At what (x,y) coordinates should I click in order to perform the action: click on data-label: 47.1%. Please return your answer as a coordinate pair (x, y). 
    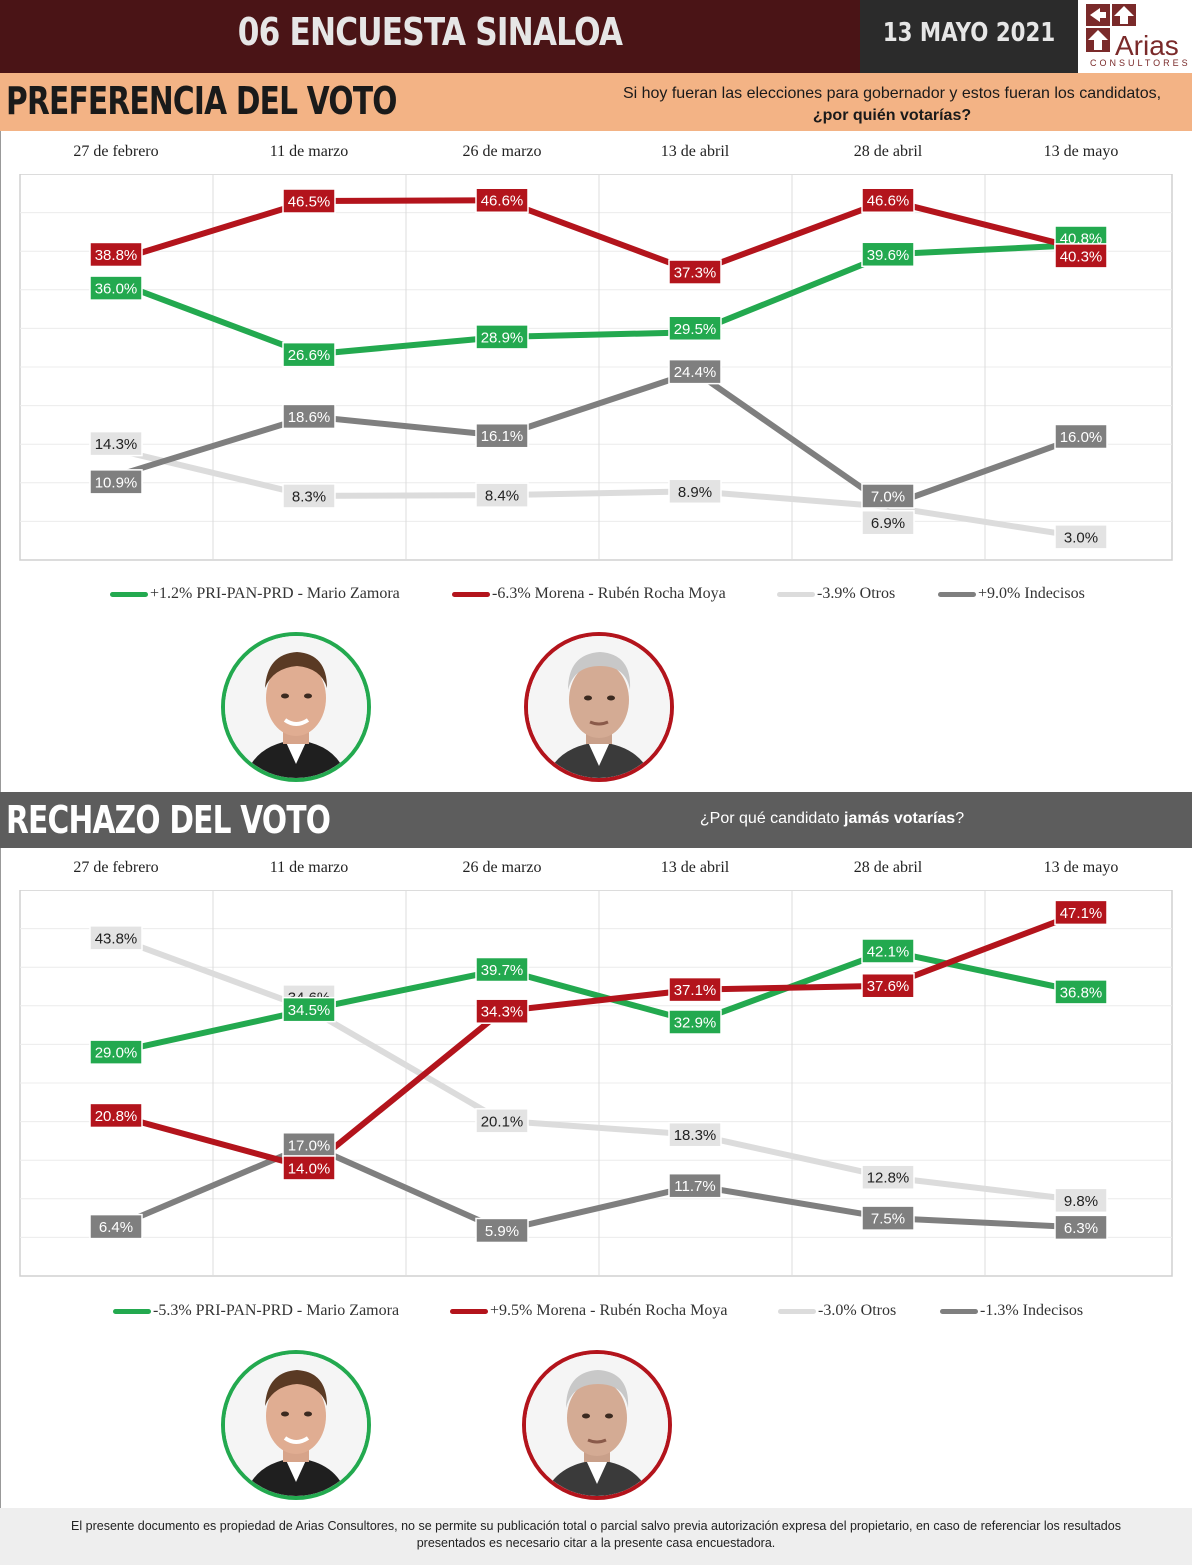
    Looking at the image, I should click on (1081, 913).